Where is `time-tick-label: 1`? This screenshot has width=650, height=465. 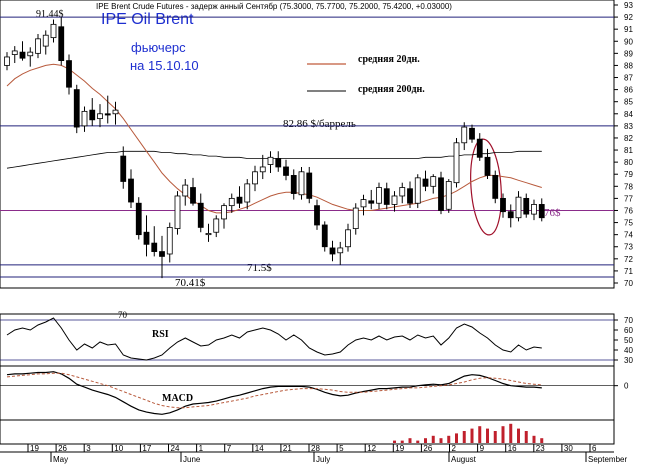 time-tick-label: 1 is located at coordinates (201, 448).